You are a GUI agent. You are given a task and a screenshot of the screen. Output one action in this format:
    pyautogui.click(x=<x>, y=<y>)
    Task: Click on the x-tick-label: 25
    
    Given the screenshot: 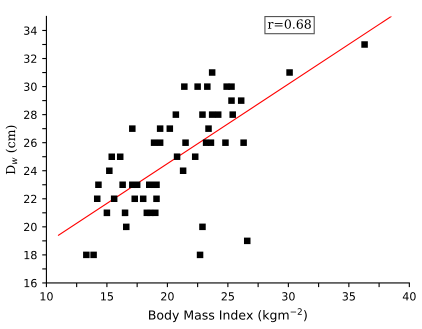 What is the action you would take?
    pyautogui.click(x=228, y=296)
    